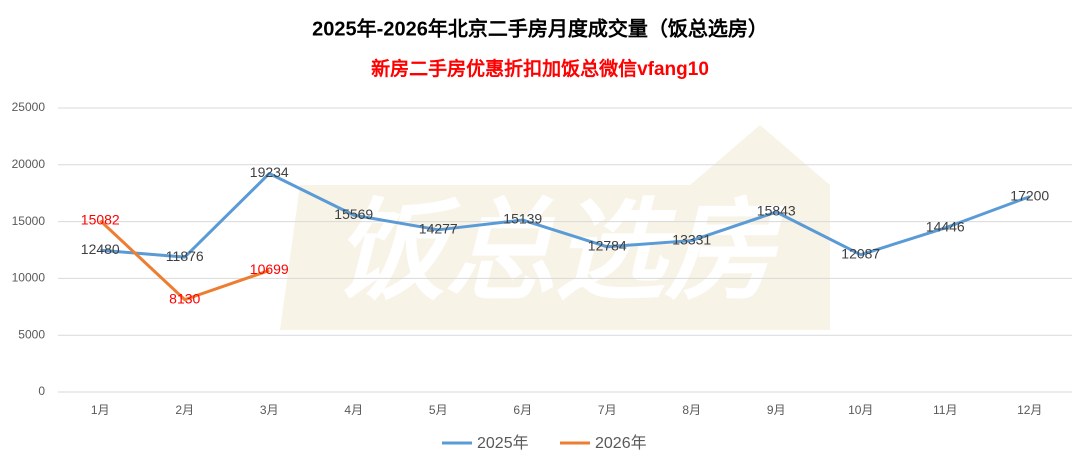 This screenshot has height=466, width=1080. Describe the element at coordinates (1029, 195) in the screenshot. I see `data-label: 17200` at that location.